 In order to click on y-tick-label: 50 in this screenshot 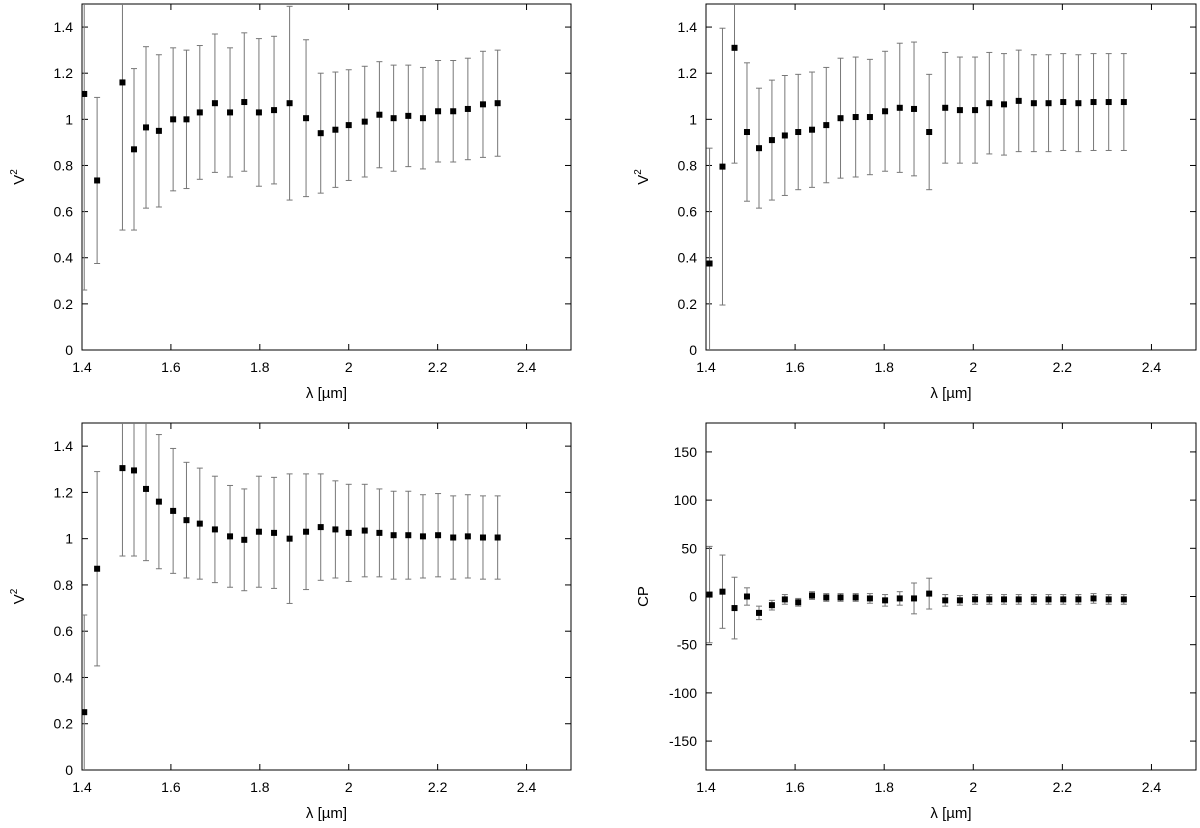, I will do `click(689, 548)`.